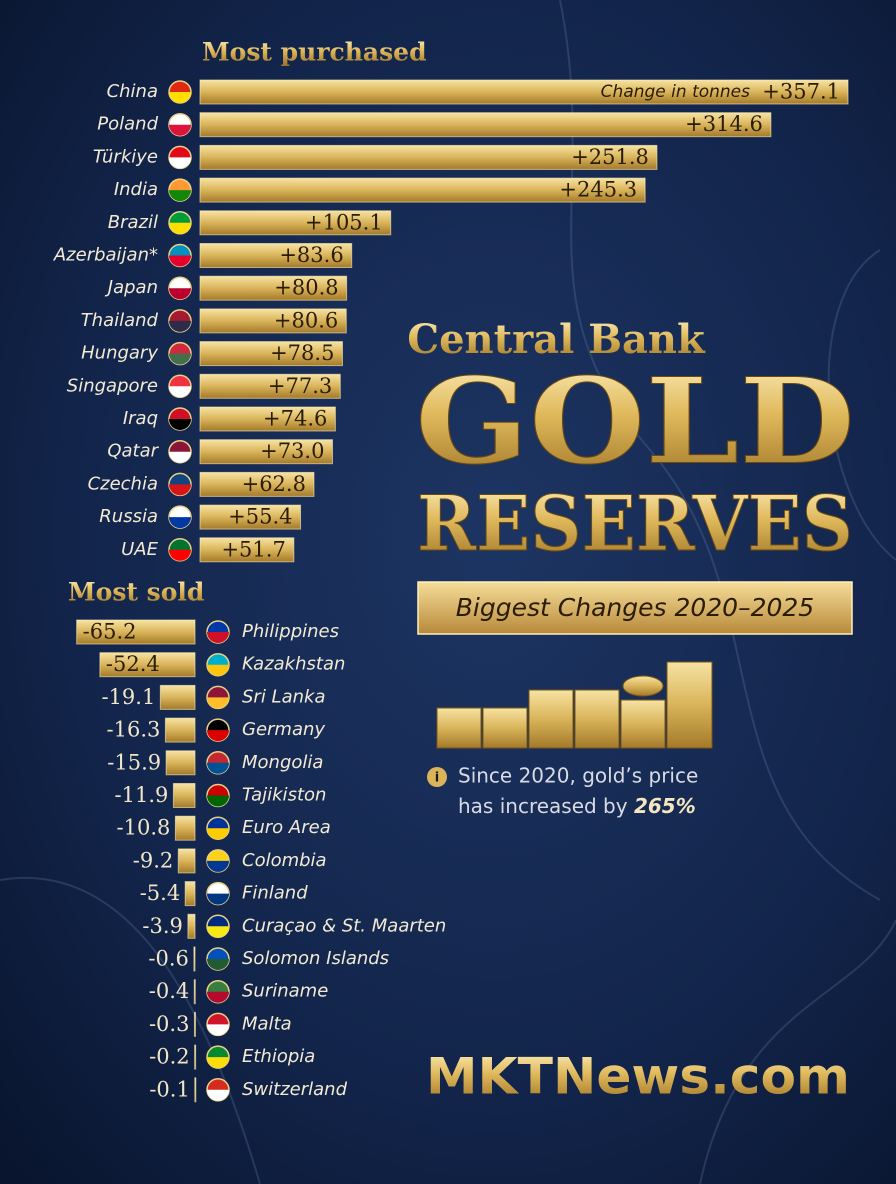 The width and height of the screenshot is (896, 1184). I want to click on title: GOLD, so click(635, 421).